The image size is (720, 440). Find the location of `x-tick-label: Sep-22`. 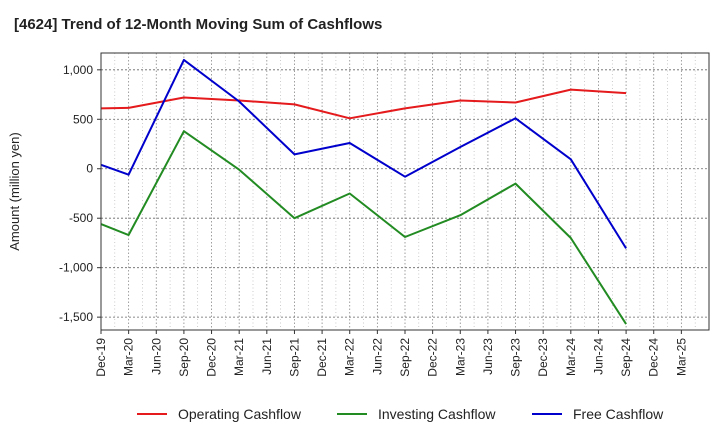

x-tick-label: Sep-22 is located at coordinates (405, 357).